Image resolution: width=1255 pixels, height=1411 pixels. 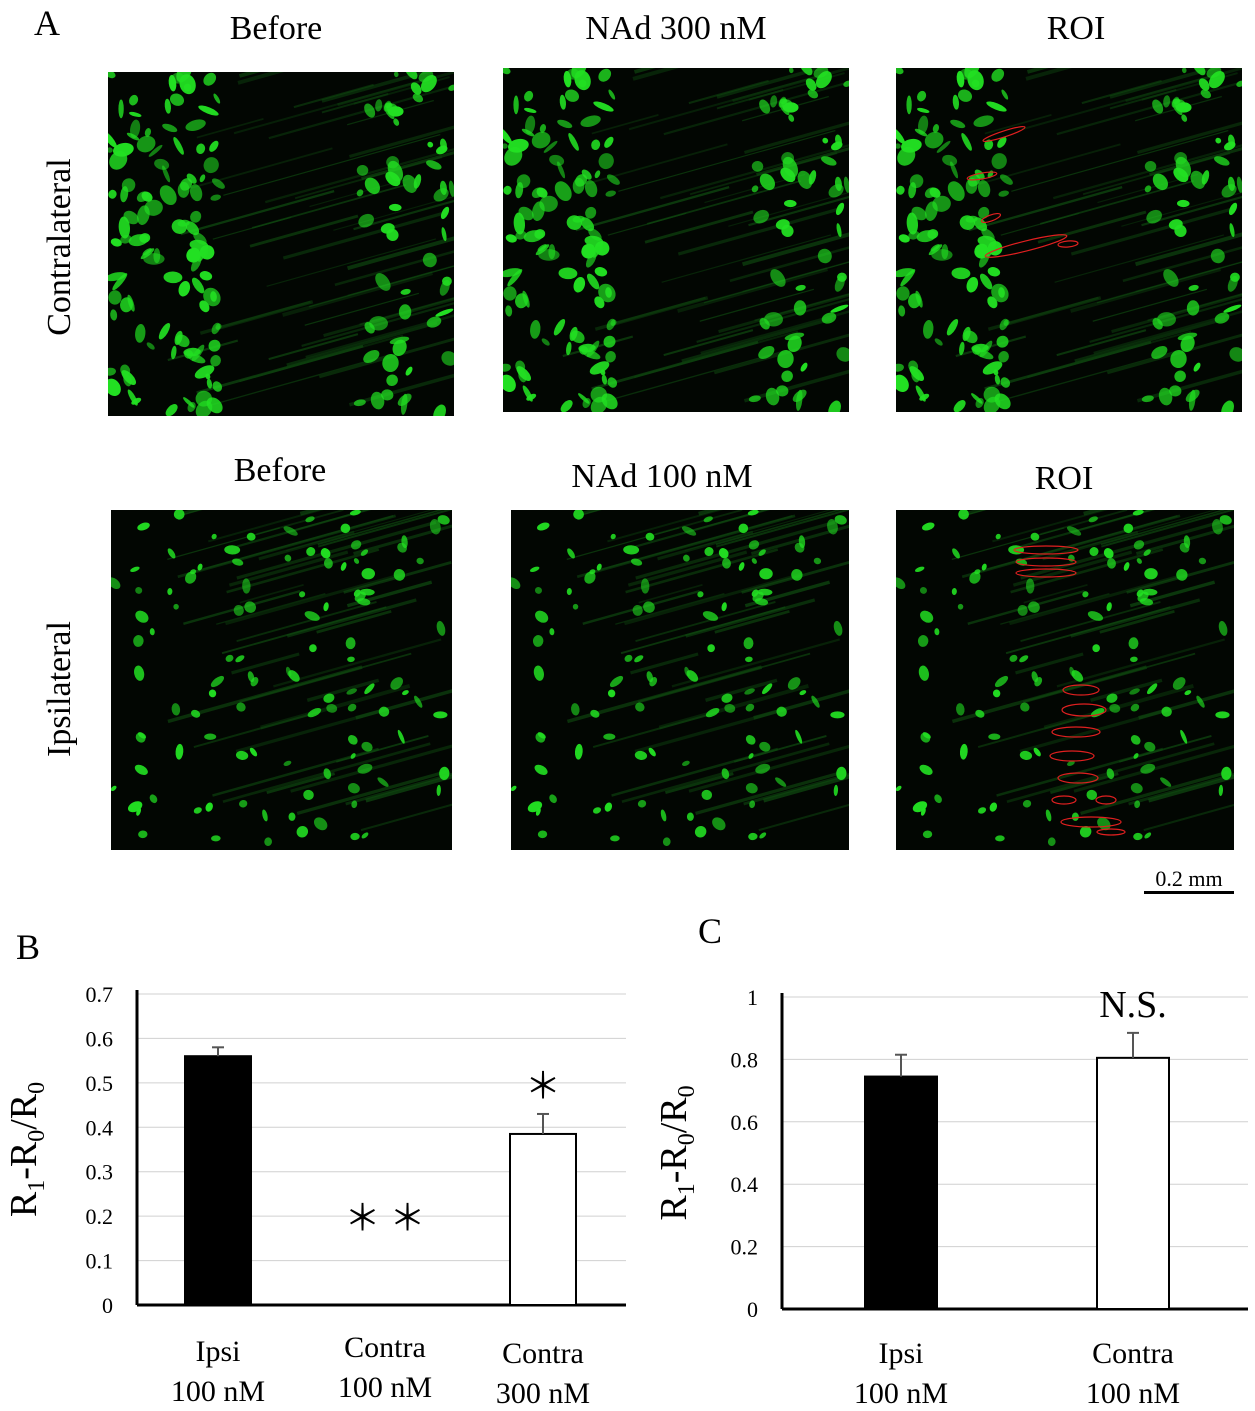 What do you see at coordinates (982, 176) in the screenshot?
I see `roi-outline` at bounding box center [982, 176].